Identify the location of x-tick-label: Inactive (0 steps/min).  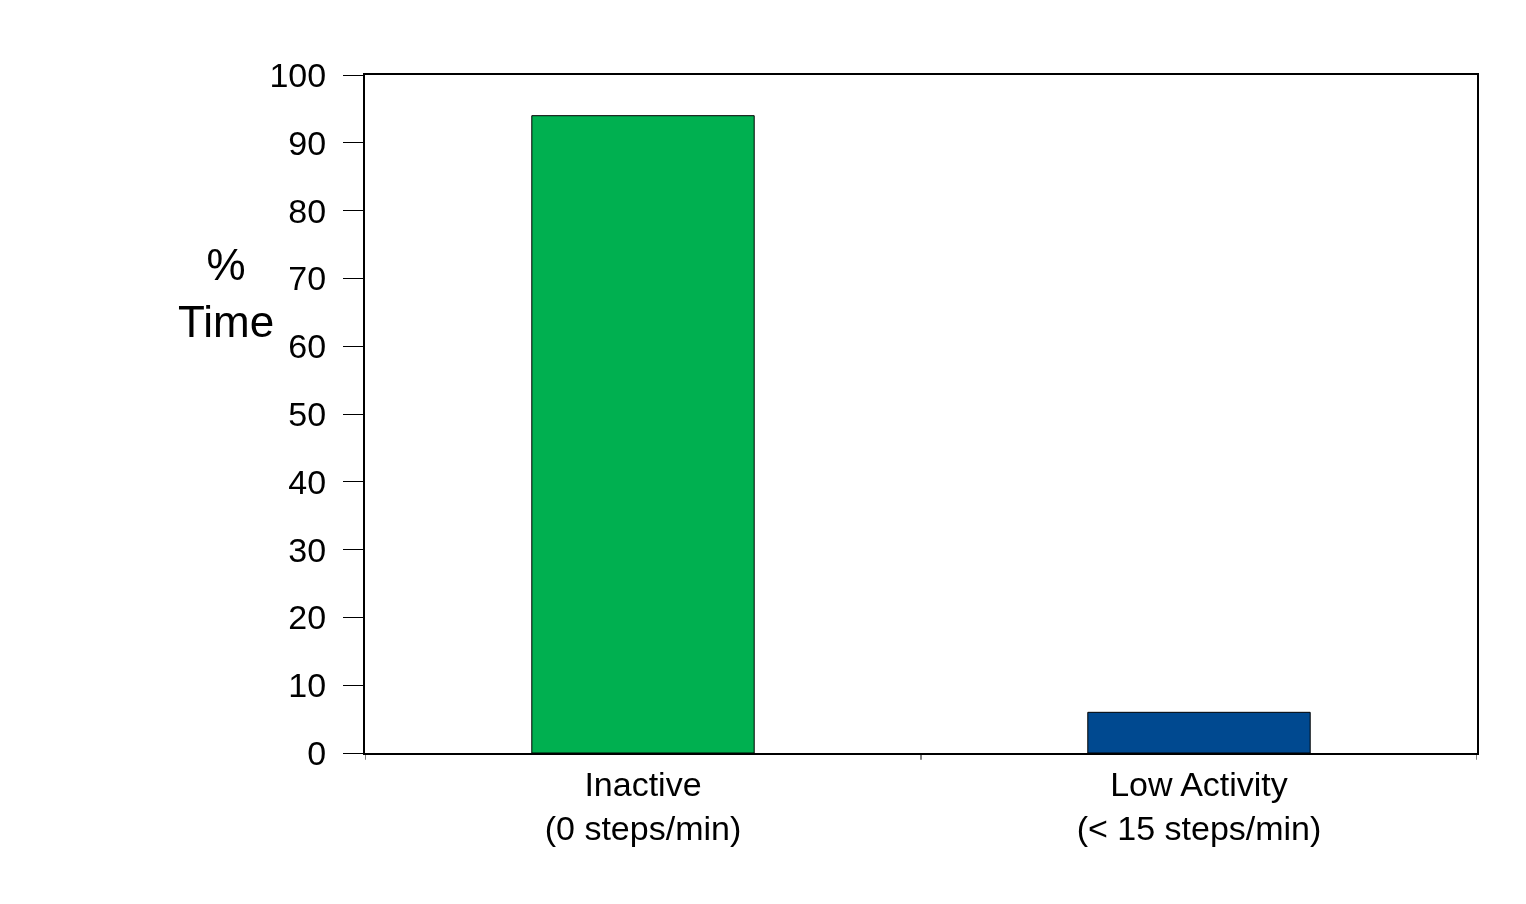
(643, 805).